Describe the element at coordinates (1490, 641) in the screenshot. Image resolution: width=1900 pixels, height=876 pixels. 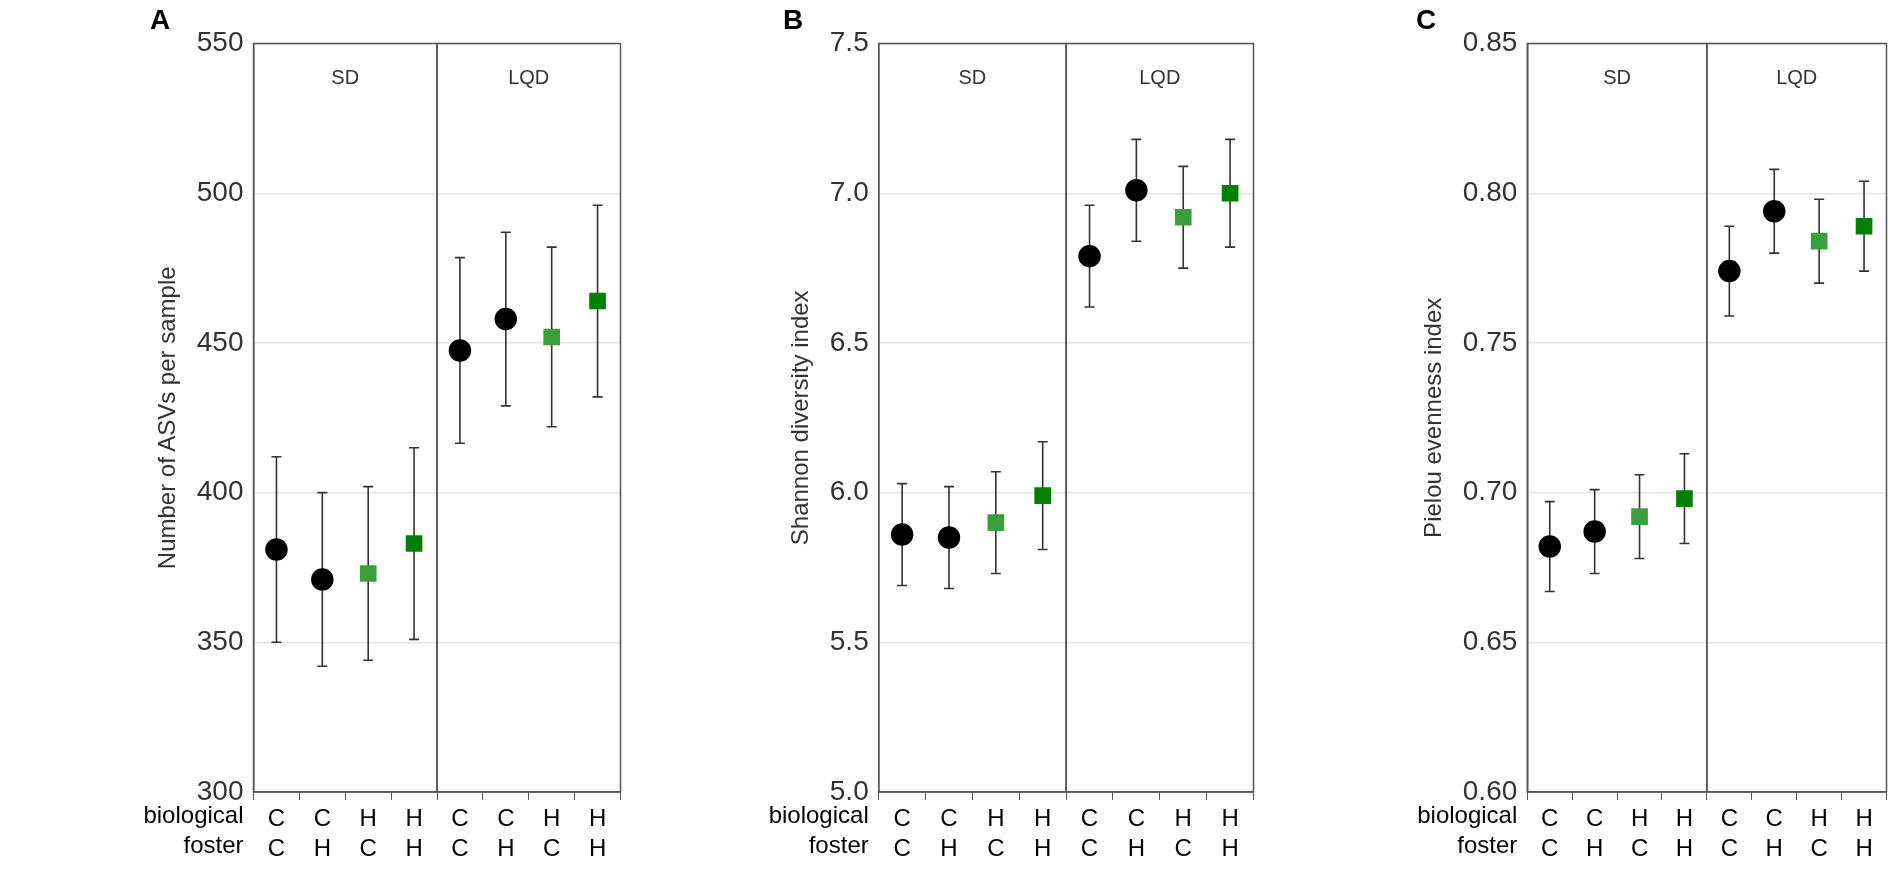
I see `y-tick-label: 0.65` at that location.